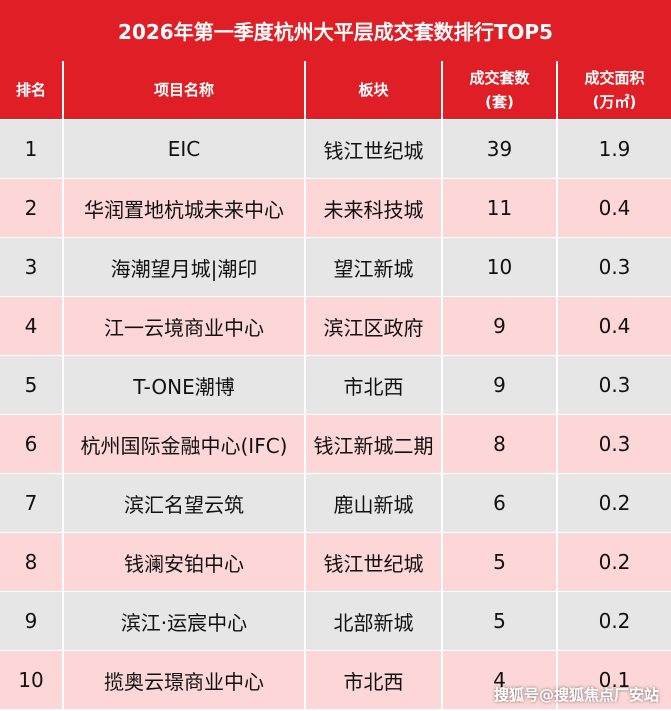 This screenshot has width=671, height=711. I want to click on cell-rank: 4, so click(31, 326).